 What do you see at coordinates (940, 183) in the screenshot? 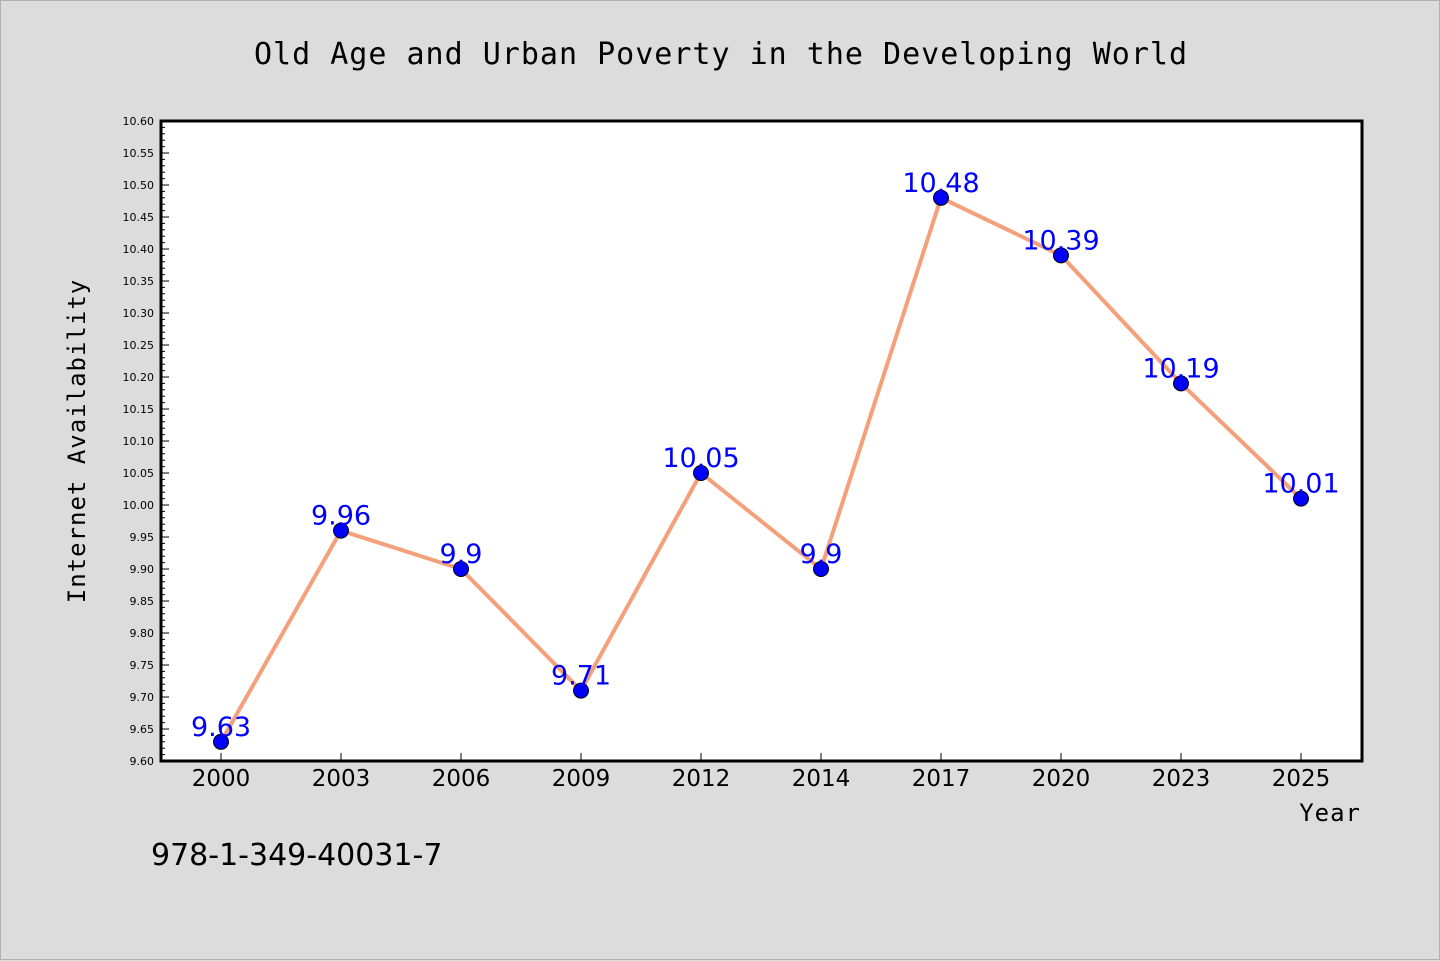
I see `data-label: 10.48` at bounding box center [940, 183].